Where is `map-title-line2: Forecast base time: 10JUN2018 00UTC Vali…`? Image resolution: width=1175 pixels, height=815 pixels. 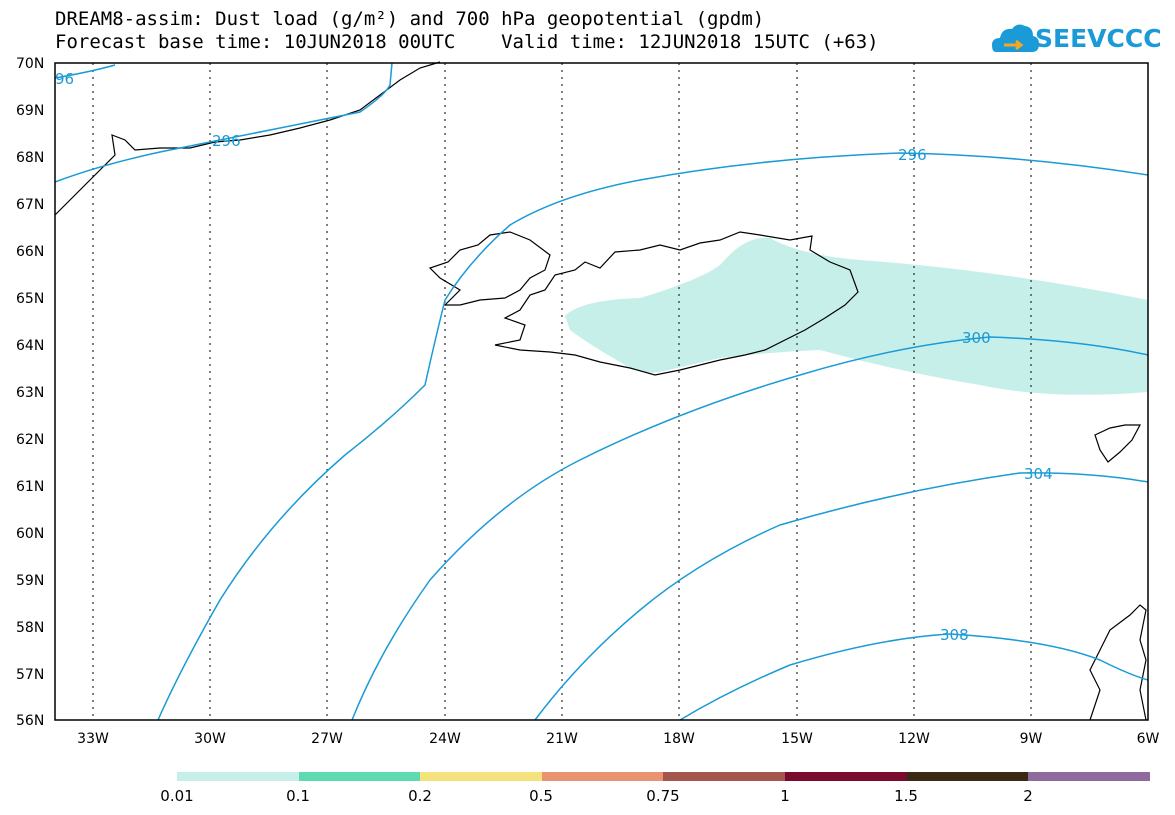
map-title-line2: Forecast base time: 10JUN2018 00UTC Vali… is located at coordinates (467, 42).